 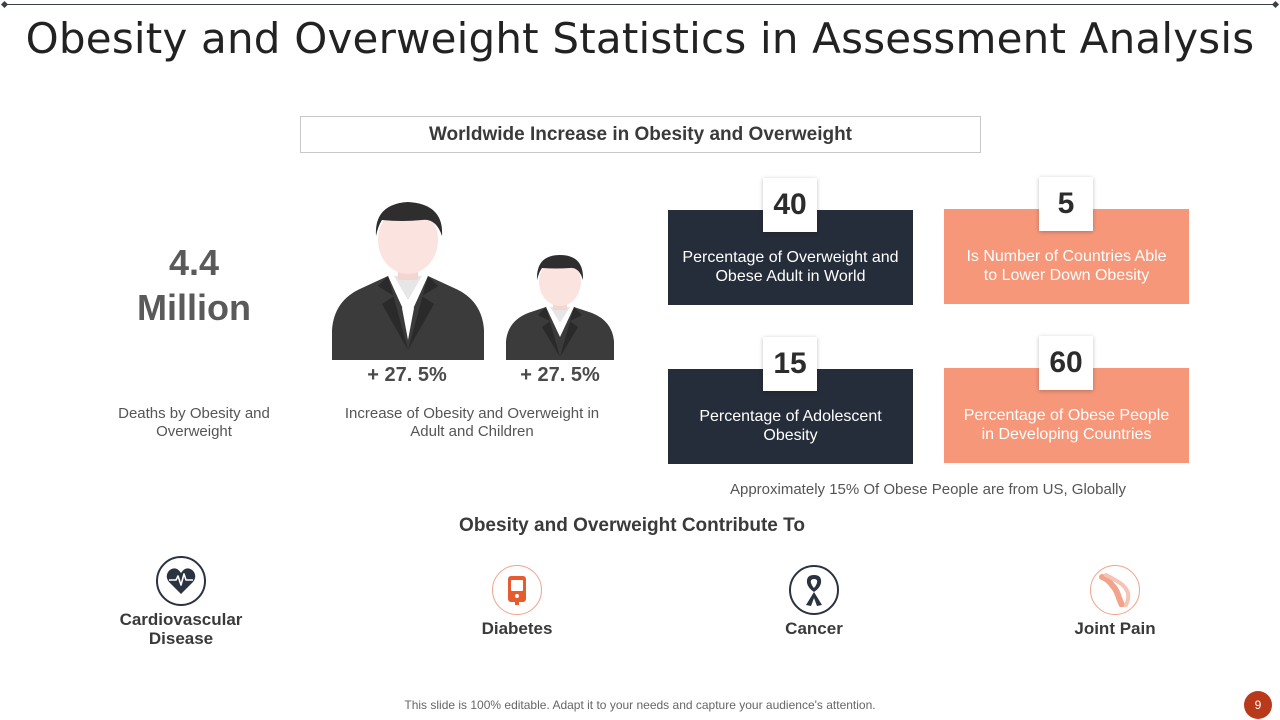 I want to click on stat-card-number: 5, so click(x=1066, y=204).